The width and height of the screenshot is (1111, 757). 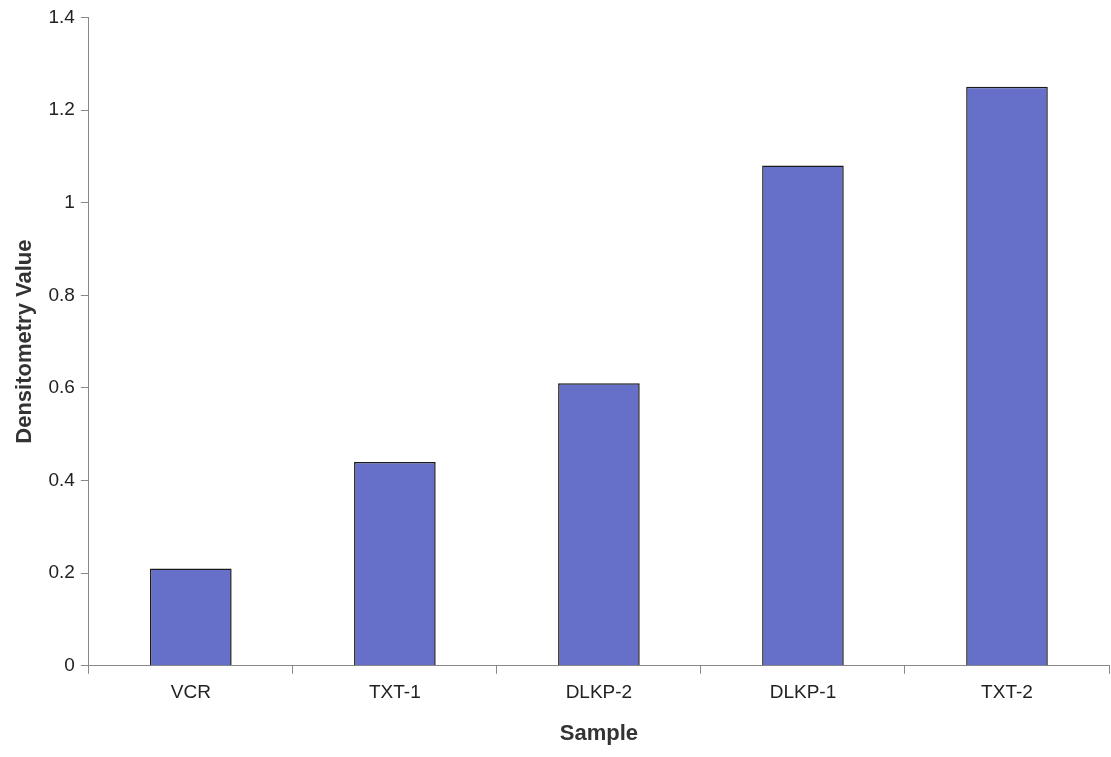 What do you see at coordinates (62, 479) in the screenshot?
I see `y-tick-label: 0.4` at bounding box center [62, 479].